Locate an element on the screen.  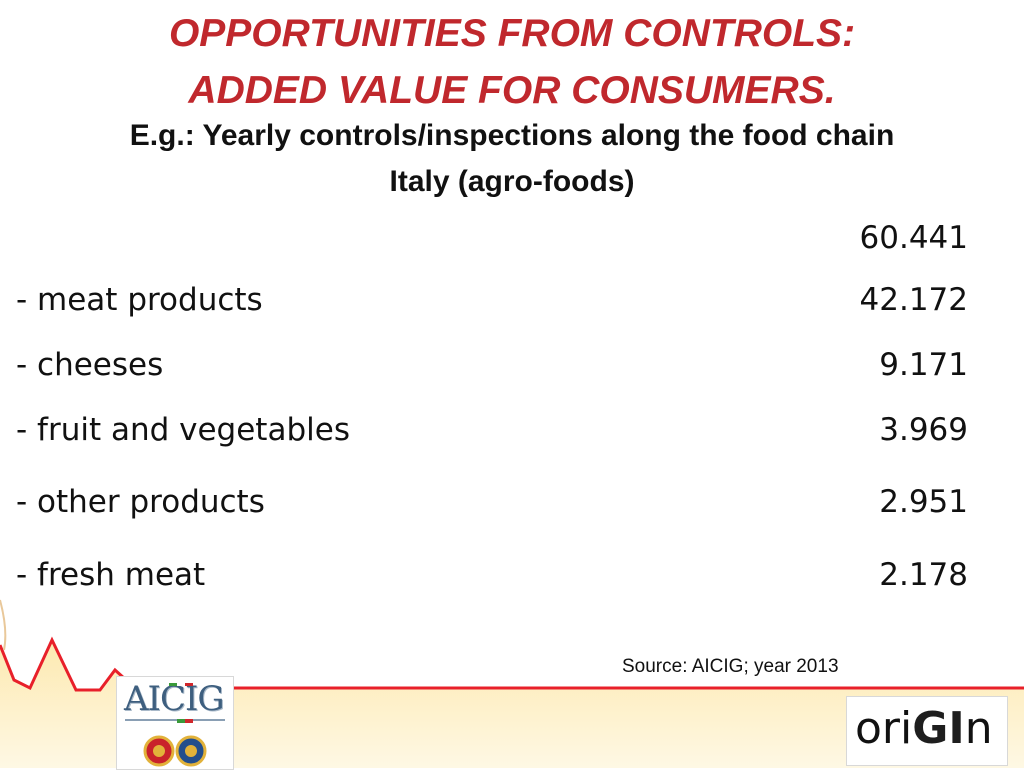
row-value-cheeses: 9.171 is located at coordinates (923, 365).